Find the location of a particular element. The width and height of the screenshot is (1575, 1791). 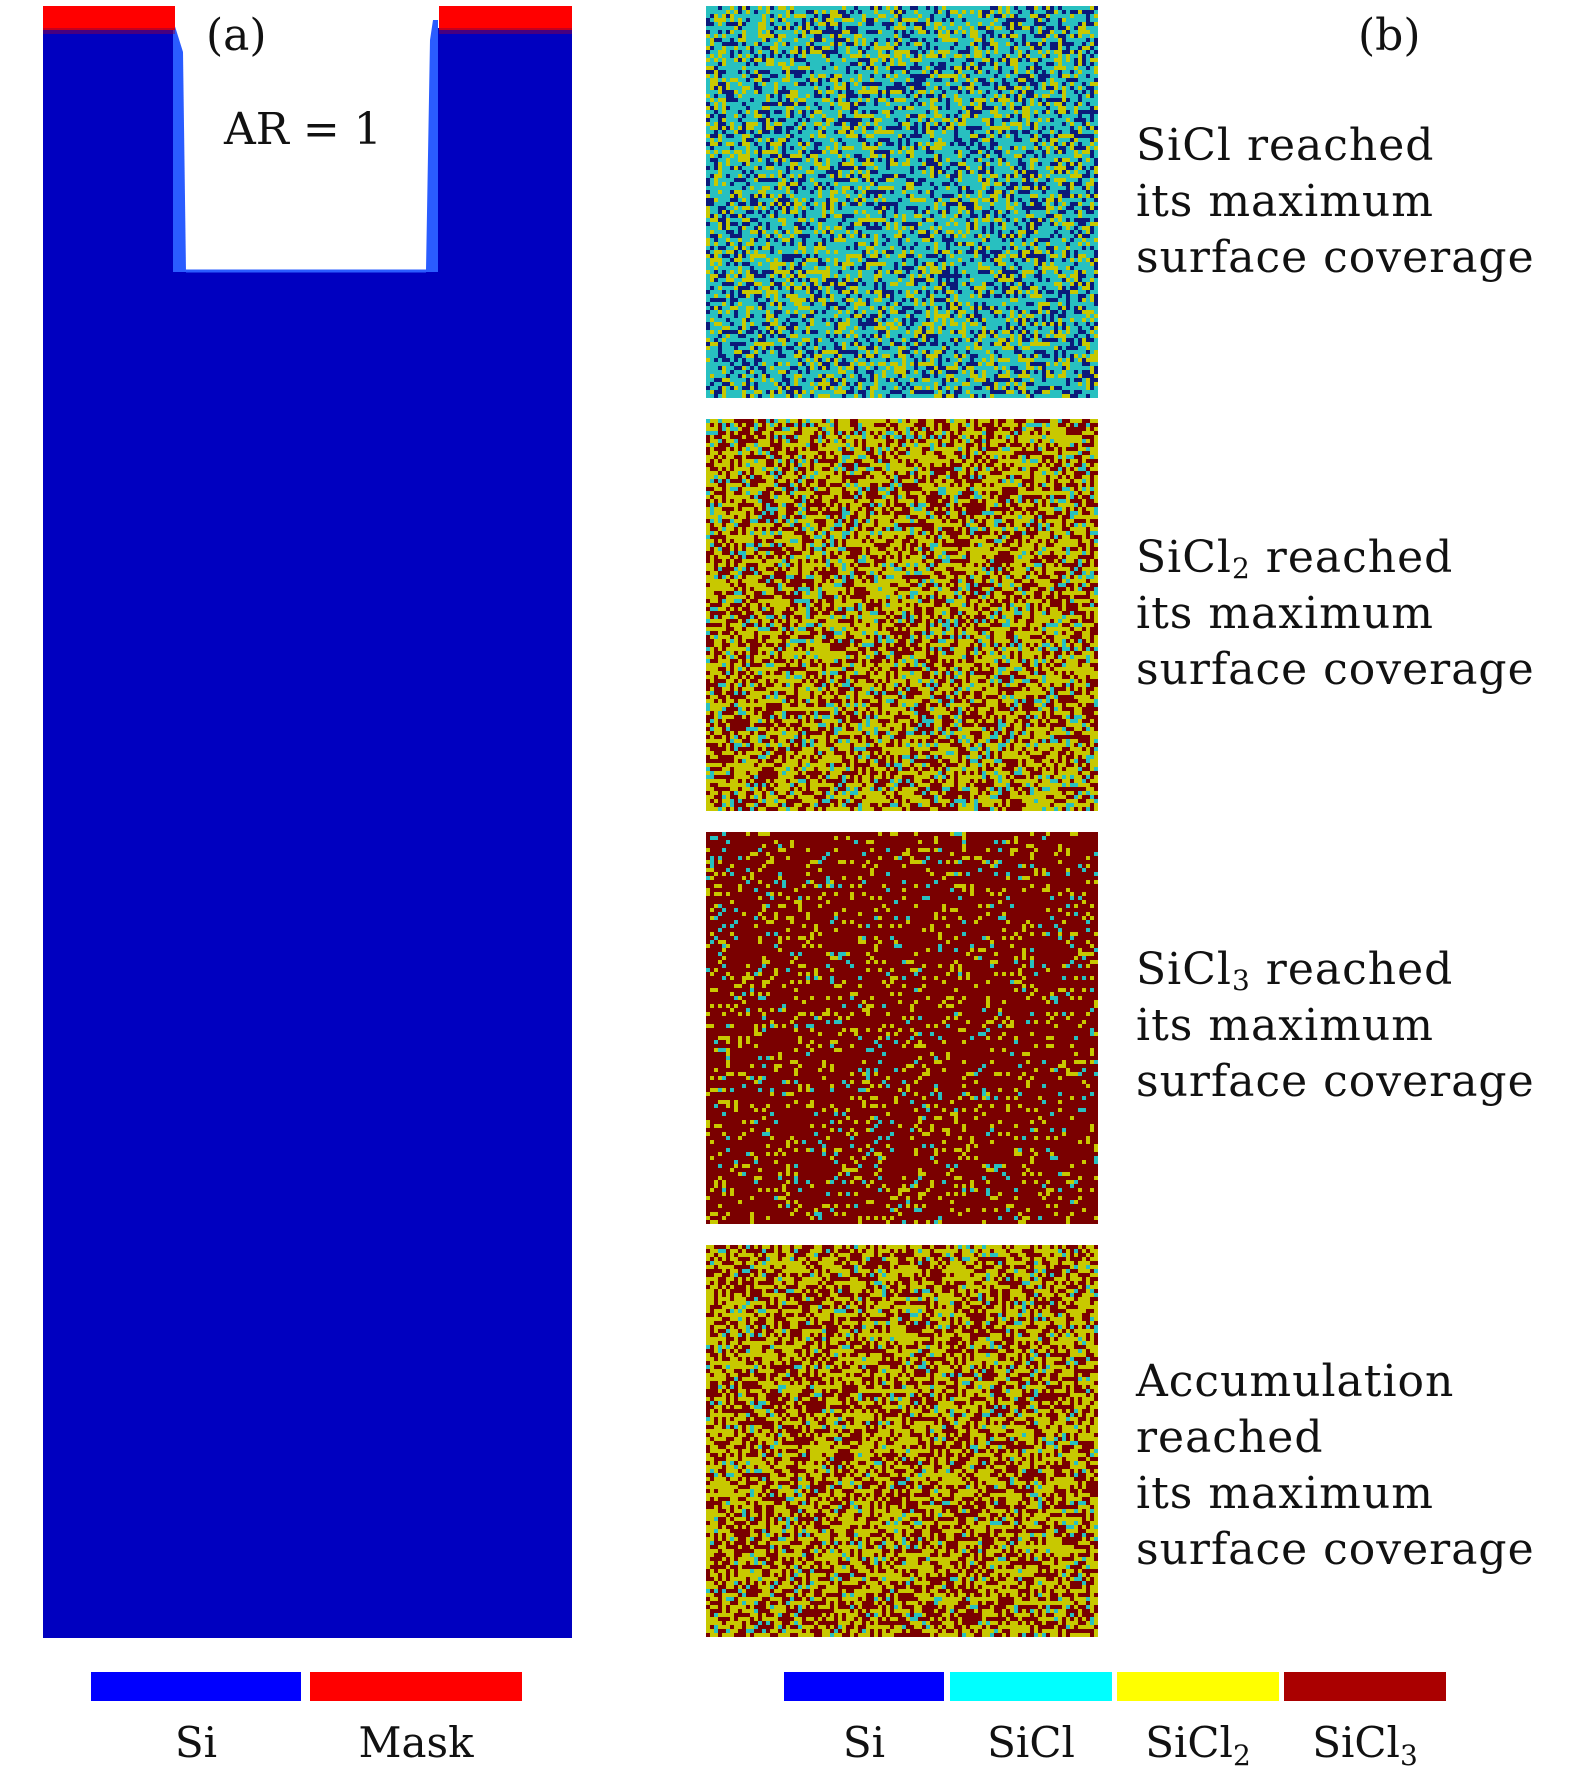

caption-line: SiCl3 reached is located at coordinates (1295, 970).